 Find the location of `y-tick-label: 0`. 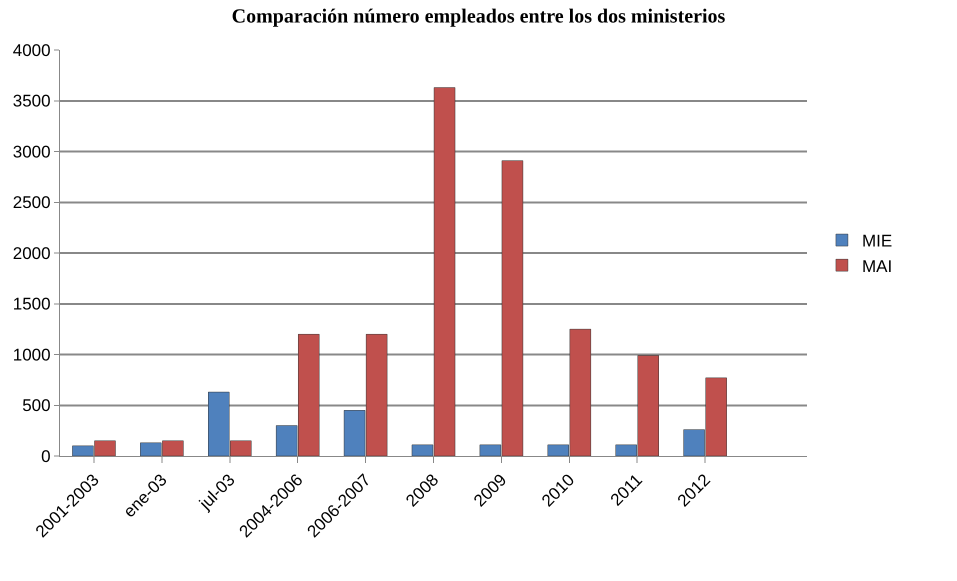

y-tick-label: 0 is located at coordinates (46, 456).